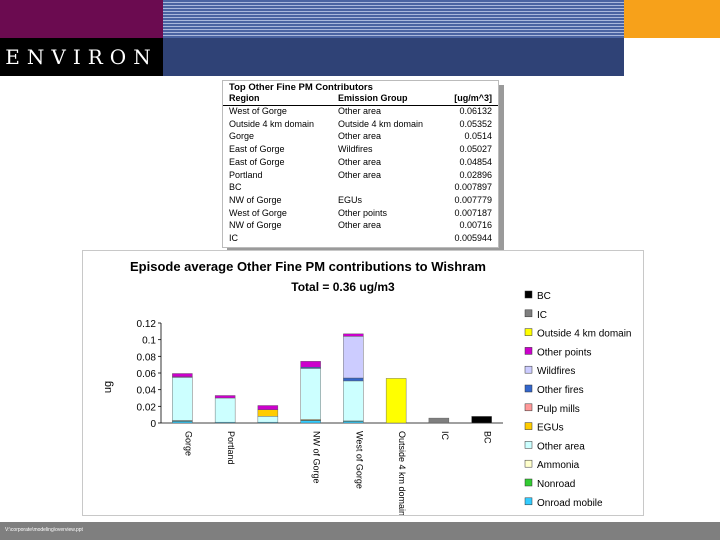 The height and width of the screenshot is (540, 720). Describe the element at coordinates (147, 374) in the screenshot. I see `y-tick-label: 0.06` at that location.